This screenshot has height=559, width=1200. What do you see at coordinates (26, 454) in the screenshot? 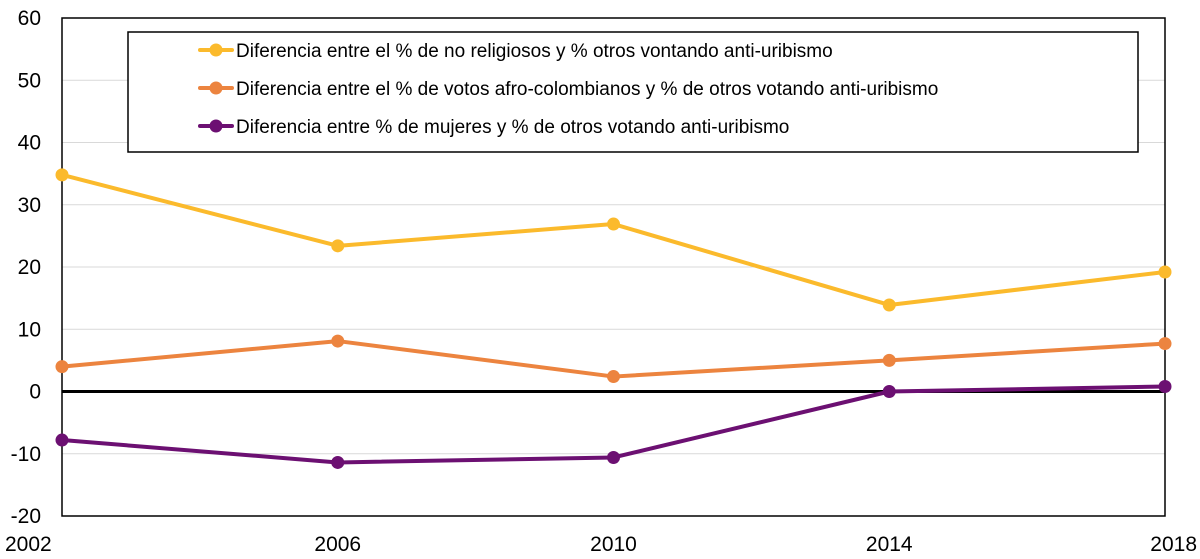
I see `y-tick-label: -10` at bounding box center [26, 454].